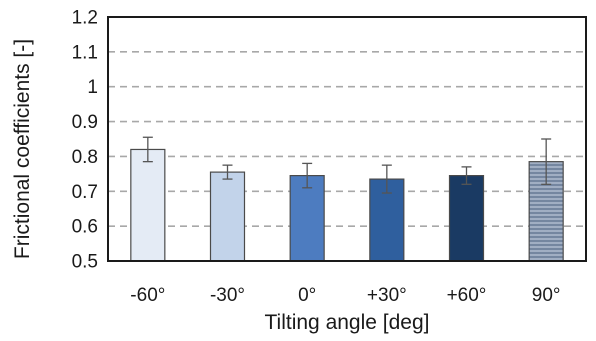  What do you see at coordinates (85, 157) in the screenshot?
I see `y-tick-label: 0.8` at bounding box center [85, 157].